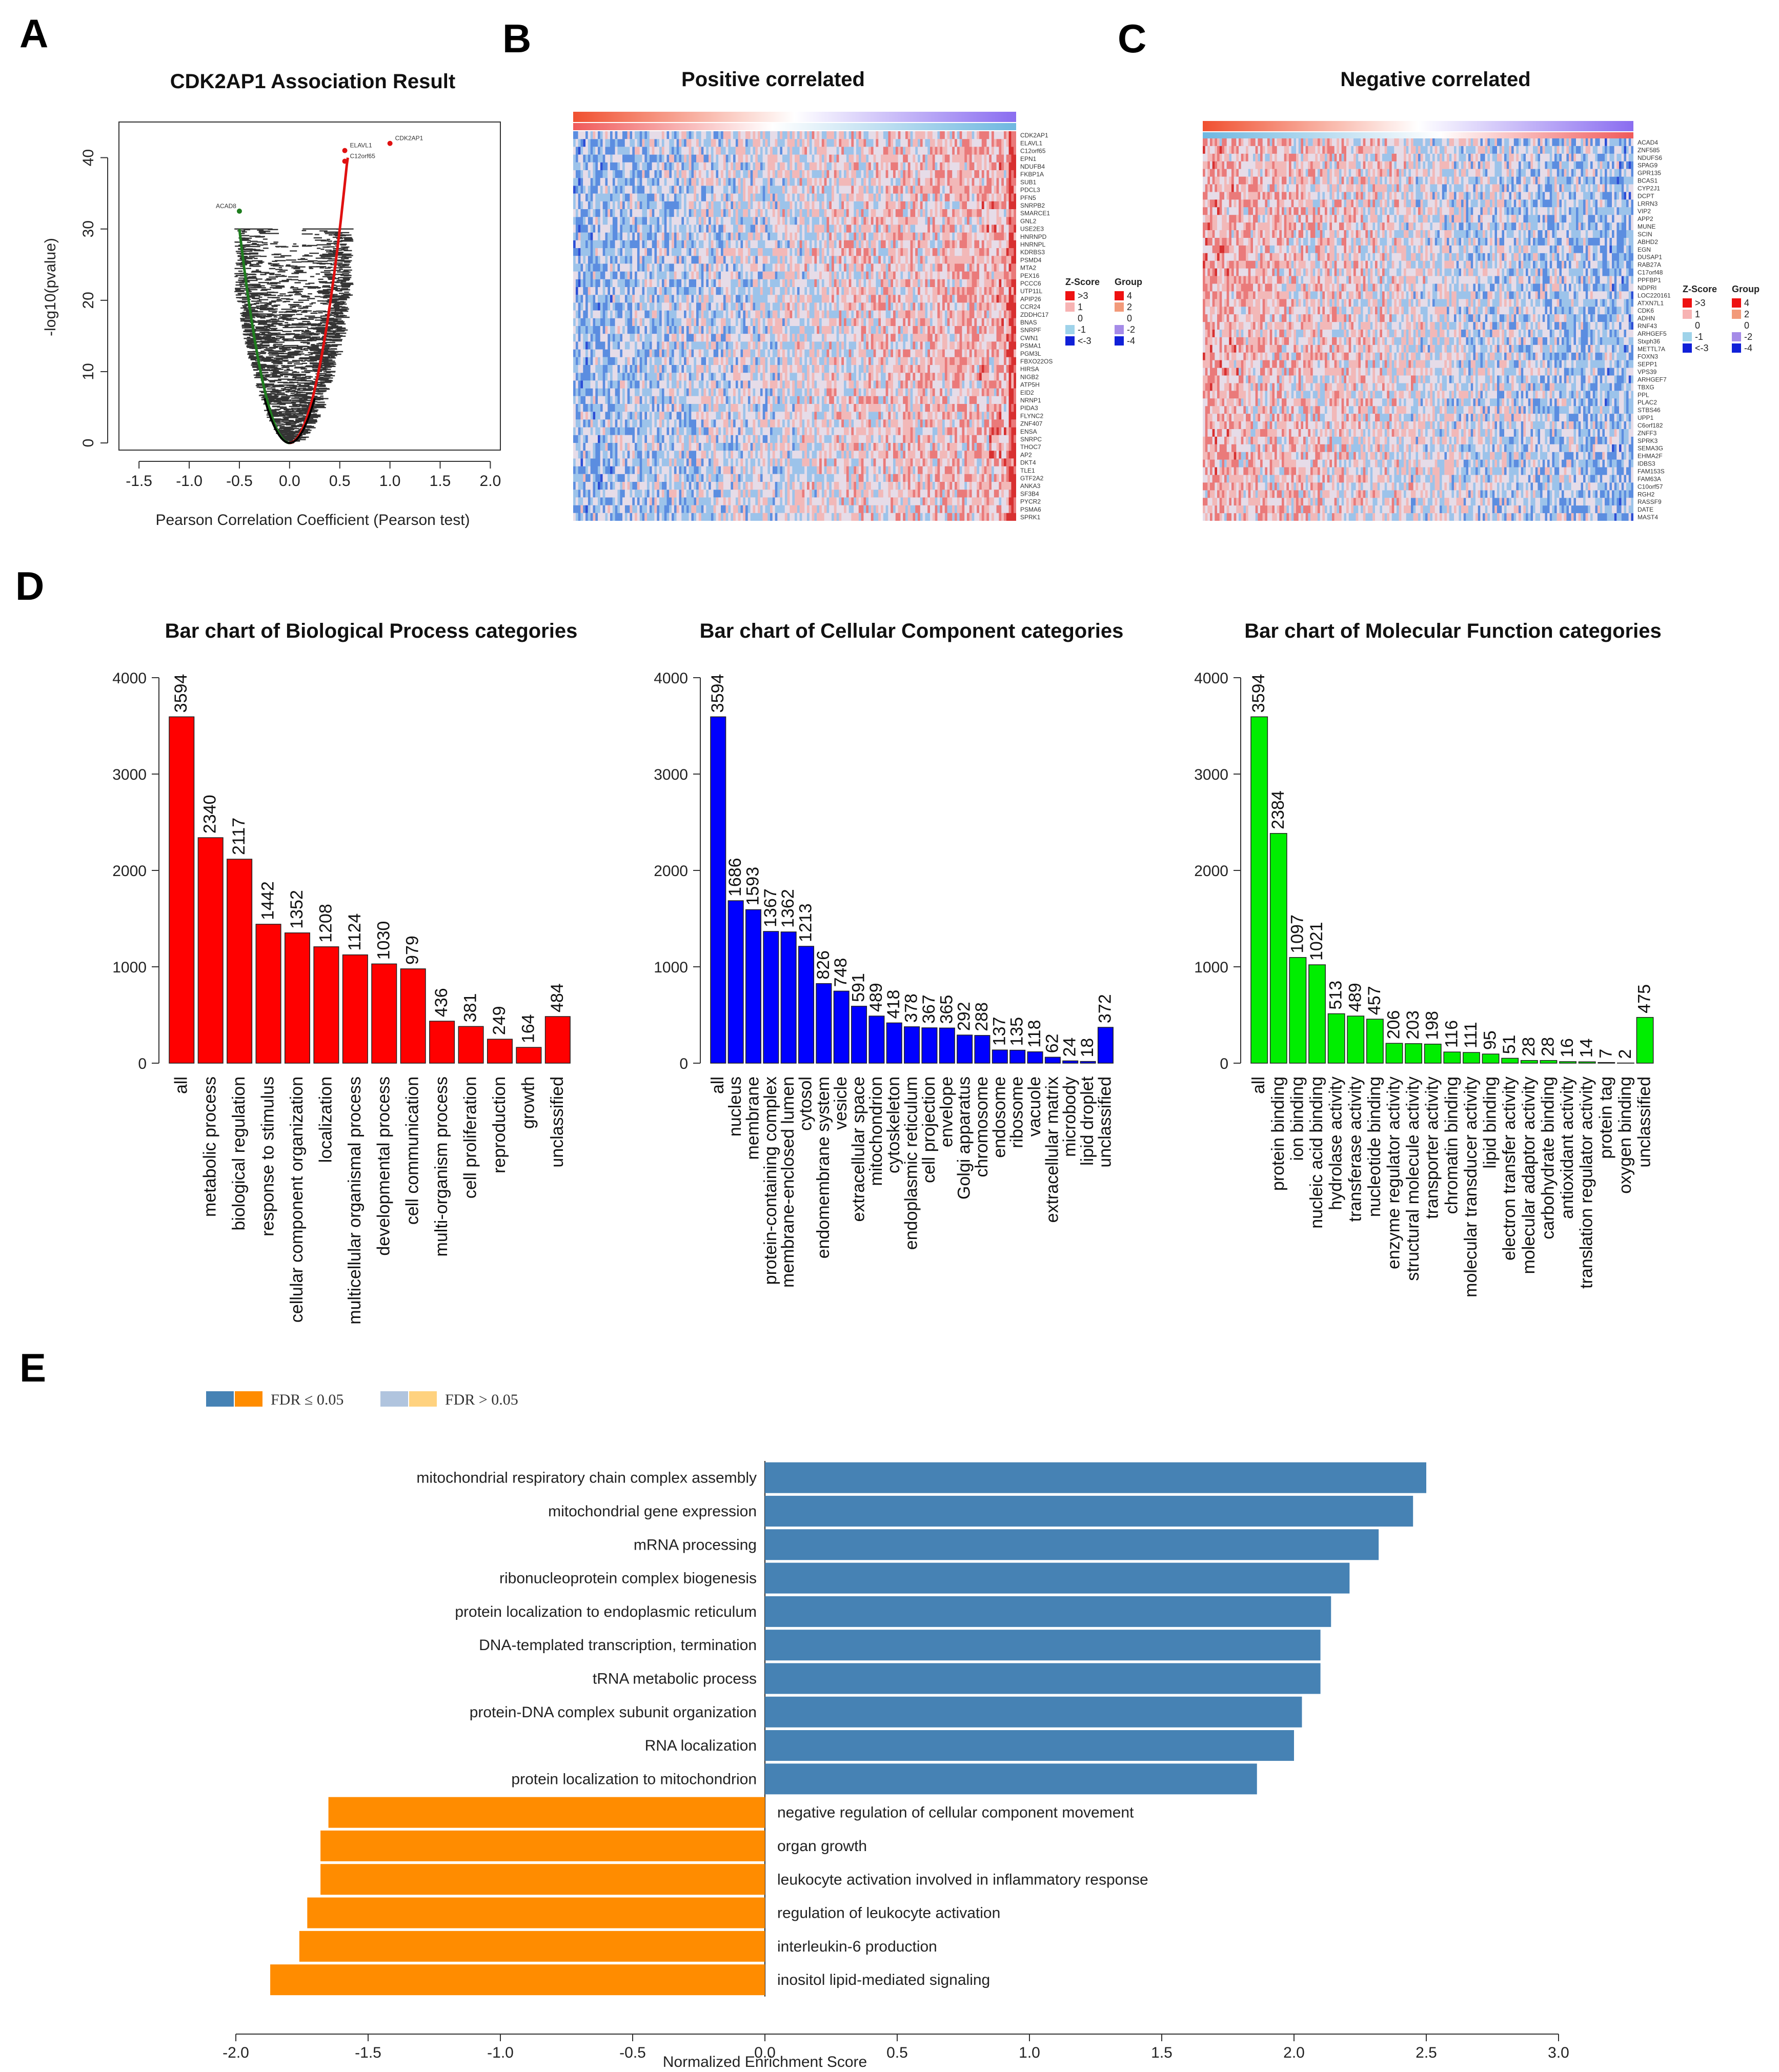 The height and width of the screenshot is (2072, 1779). I want to click on heatmap-gene-label: PCCC6, so click(1030, 283).